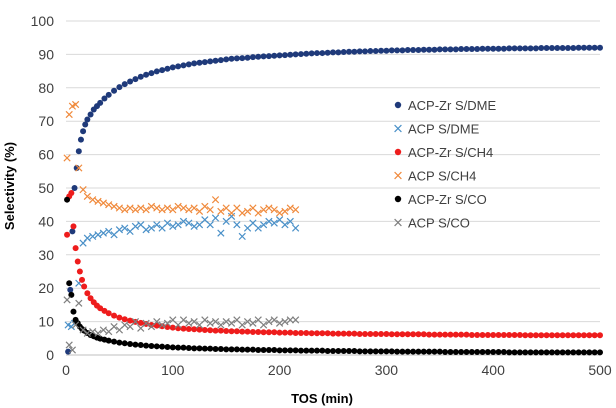 Image resolution: width=616 pixels, height=408 pixels. What do you see at coordinates (398, 222) in the screenshot?
I see `legend-marker` at bounding box center [398, 222].